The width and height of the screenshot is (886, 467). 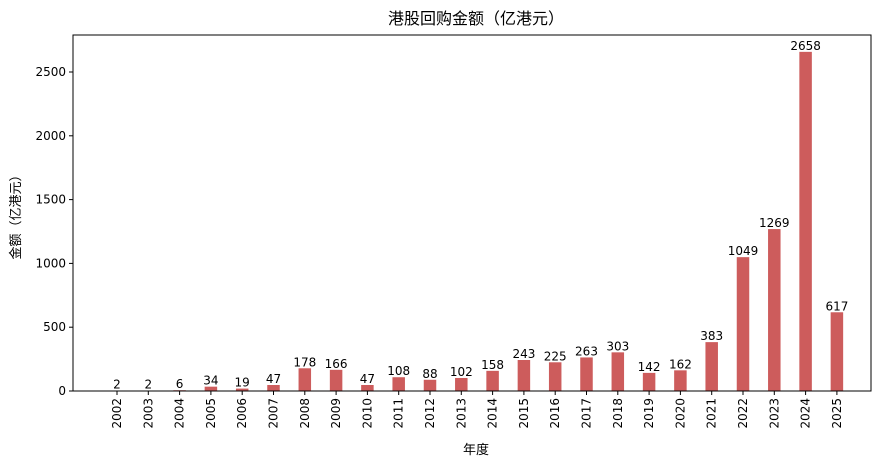 What do you see at coordinates (430, 385) in the screenshot?
I see `bar-2012` at bounding box center [430, 385].